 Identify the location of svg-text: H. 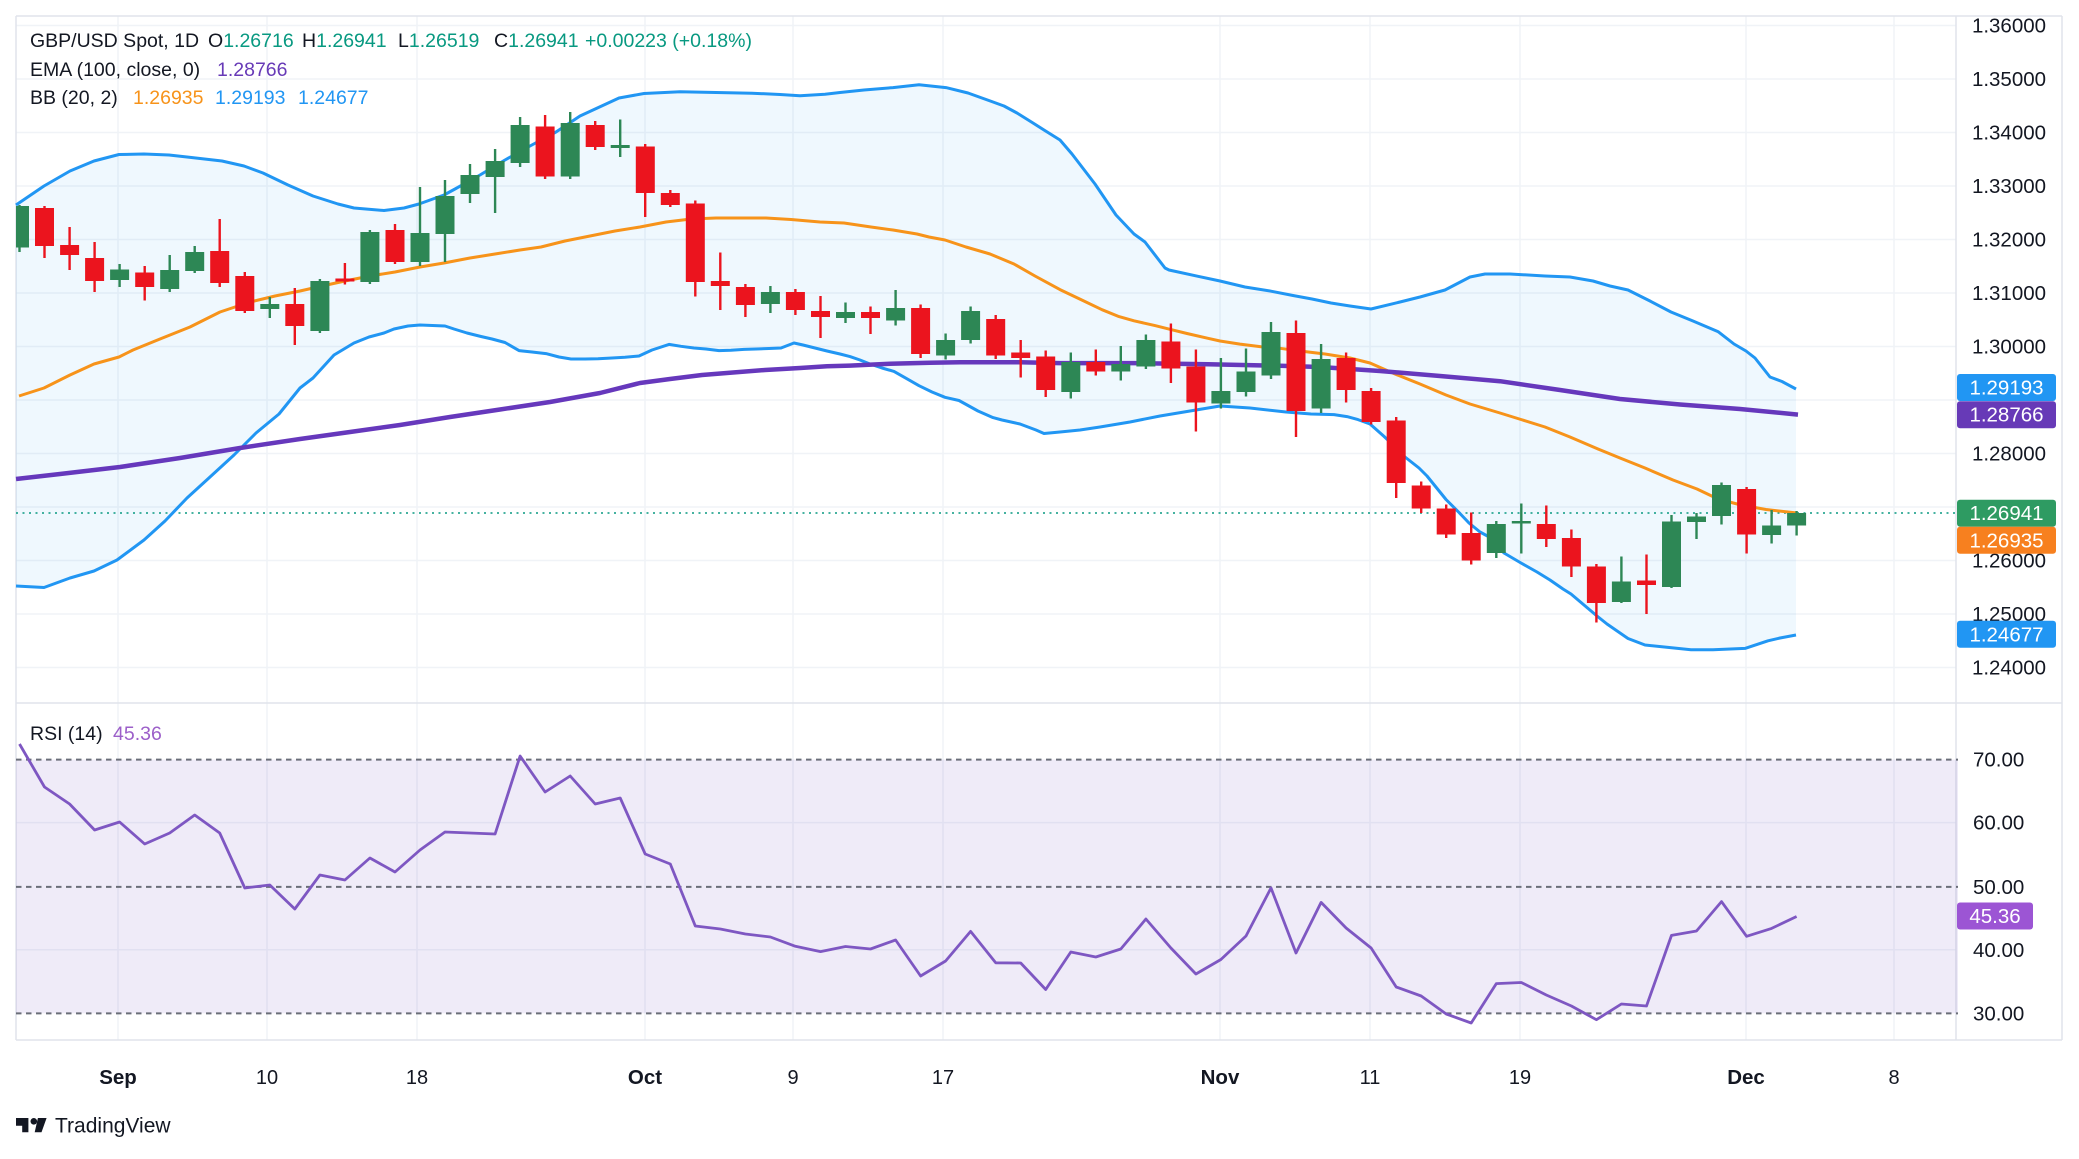
(309, 41).